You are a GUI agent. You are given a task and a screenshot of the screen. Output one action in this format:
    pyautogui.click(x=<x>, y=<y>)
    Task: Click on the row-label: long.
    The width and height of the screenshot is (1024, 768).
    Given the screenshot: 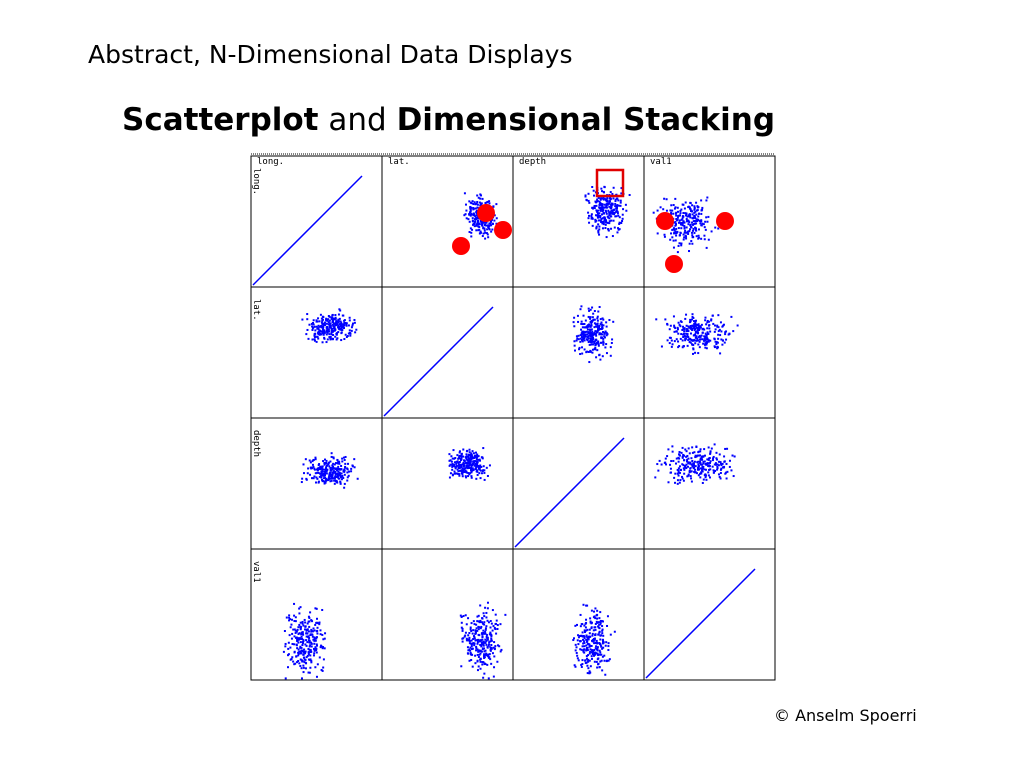 What is the action you would take?
    pyautogui.click(x=256, y=181)
    